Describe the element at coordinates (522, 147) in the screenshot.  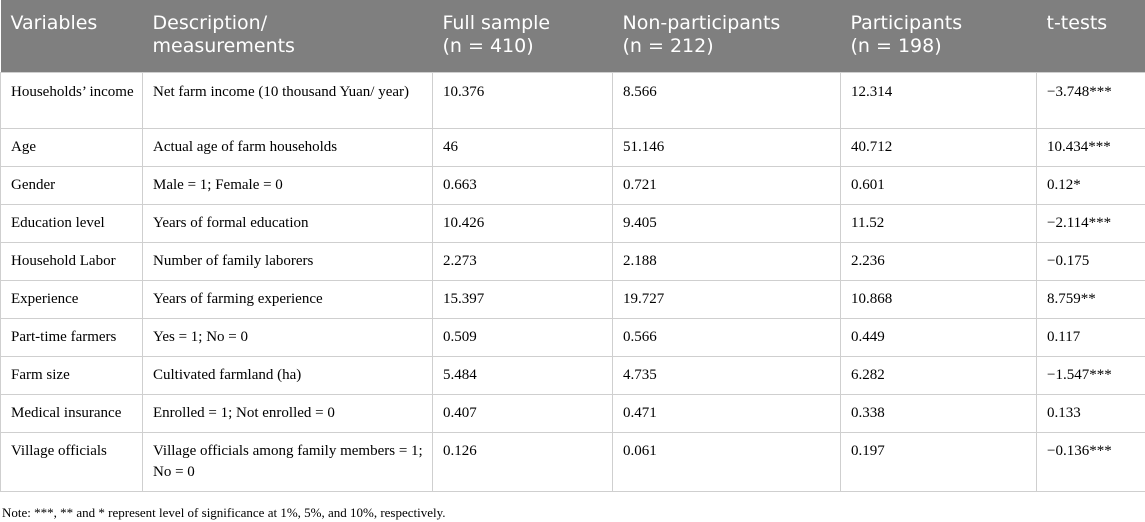
I see `cell-full-sample: 46` at that location.